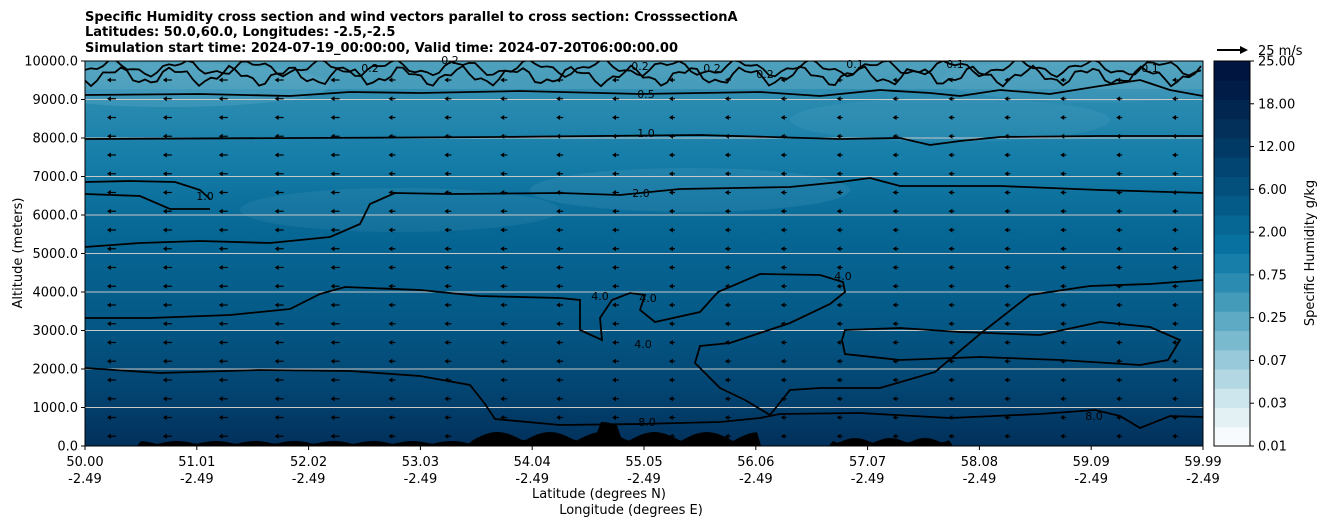 Image resolution: width=1326 pixels, height=530 pixels. What do you see at coordinates (599, 494) in the screenshot?
I see `x-axis-label-latitude: Latitude (degrees N)` at bounding box center [599, 494].